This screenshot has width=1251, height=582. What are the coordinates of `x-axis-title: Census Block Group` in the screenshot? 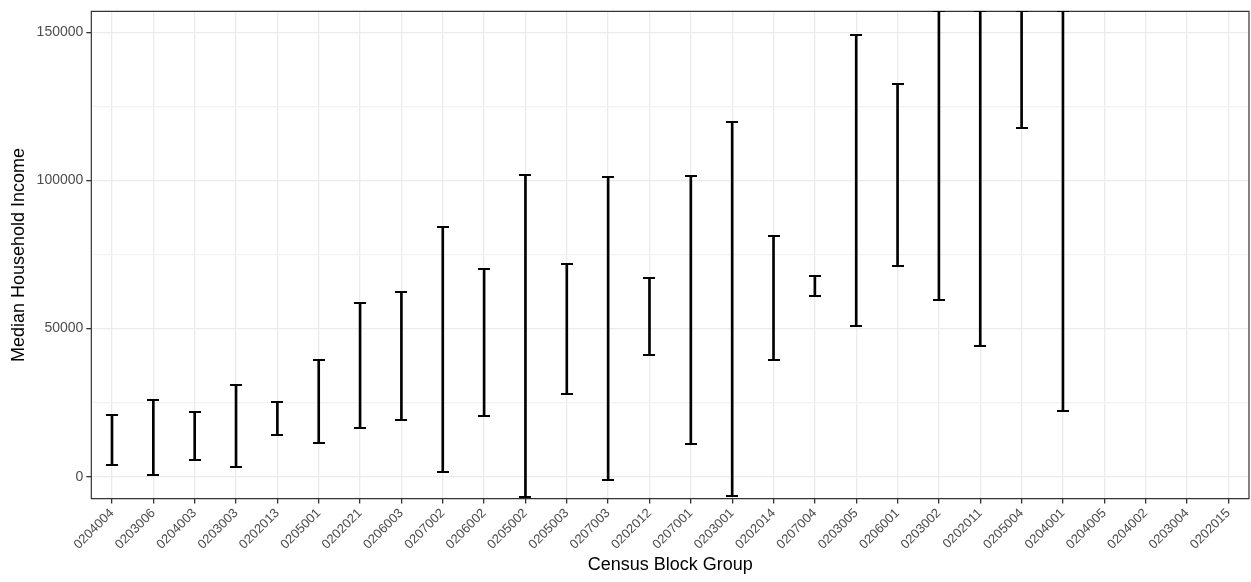 It's located at (670, 564).